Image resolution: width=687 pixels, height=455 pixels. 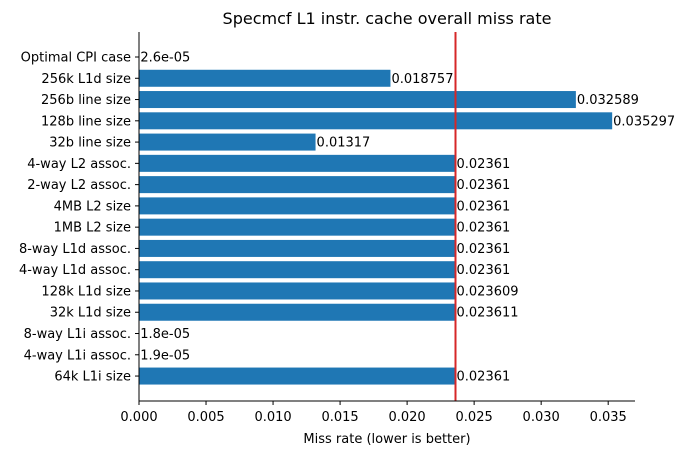 I want to click on x-tick-label: 0.020, so click(x=406, y=417).